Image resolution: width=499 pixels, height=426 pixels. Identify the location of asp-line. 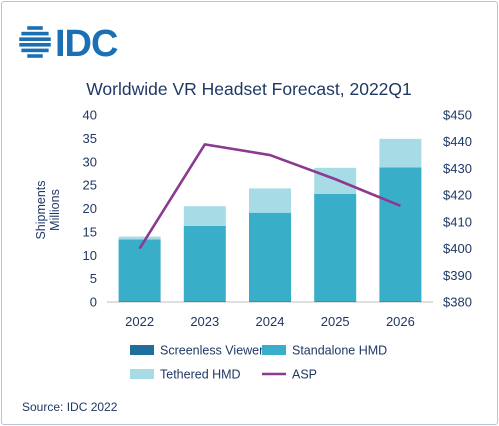
(269, 196).